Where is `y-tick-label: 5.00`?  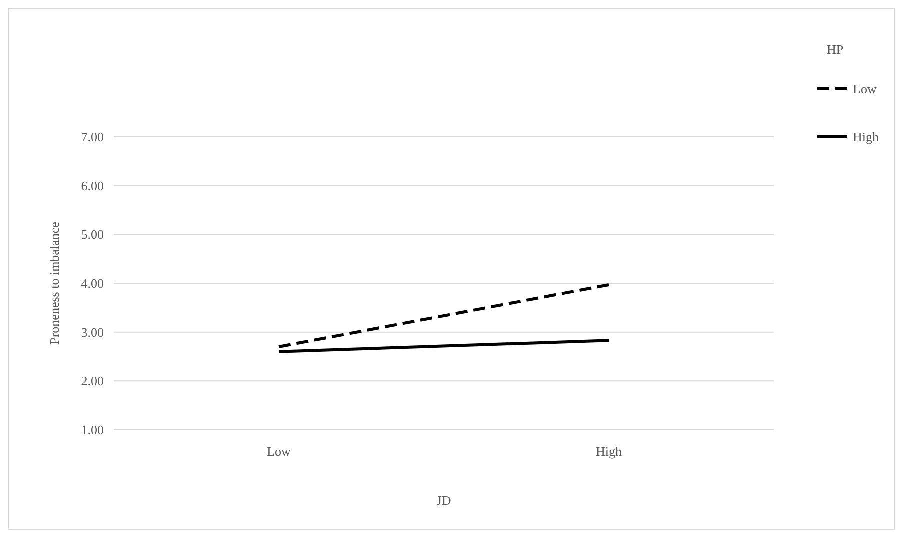
y-tick-label: 5.00 is located at coordinates (92, 234).